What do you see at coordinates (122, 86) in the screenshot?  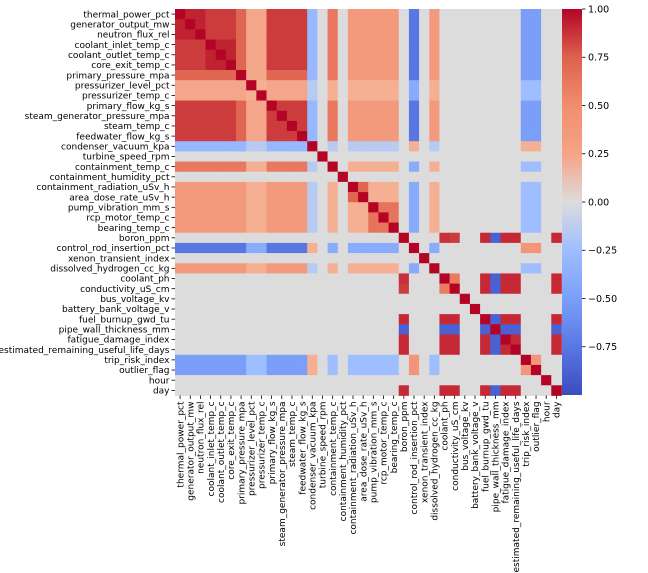 I see `y-tick-label: pressurizer_level_pct` at bounding box center [122, 86].